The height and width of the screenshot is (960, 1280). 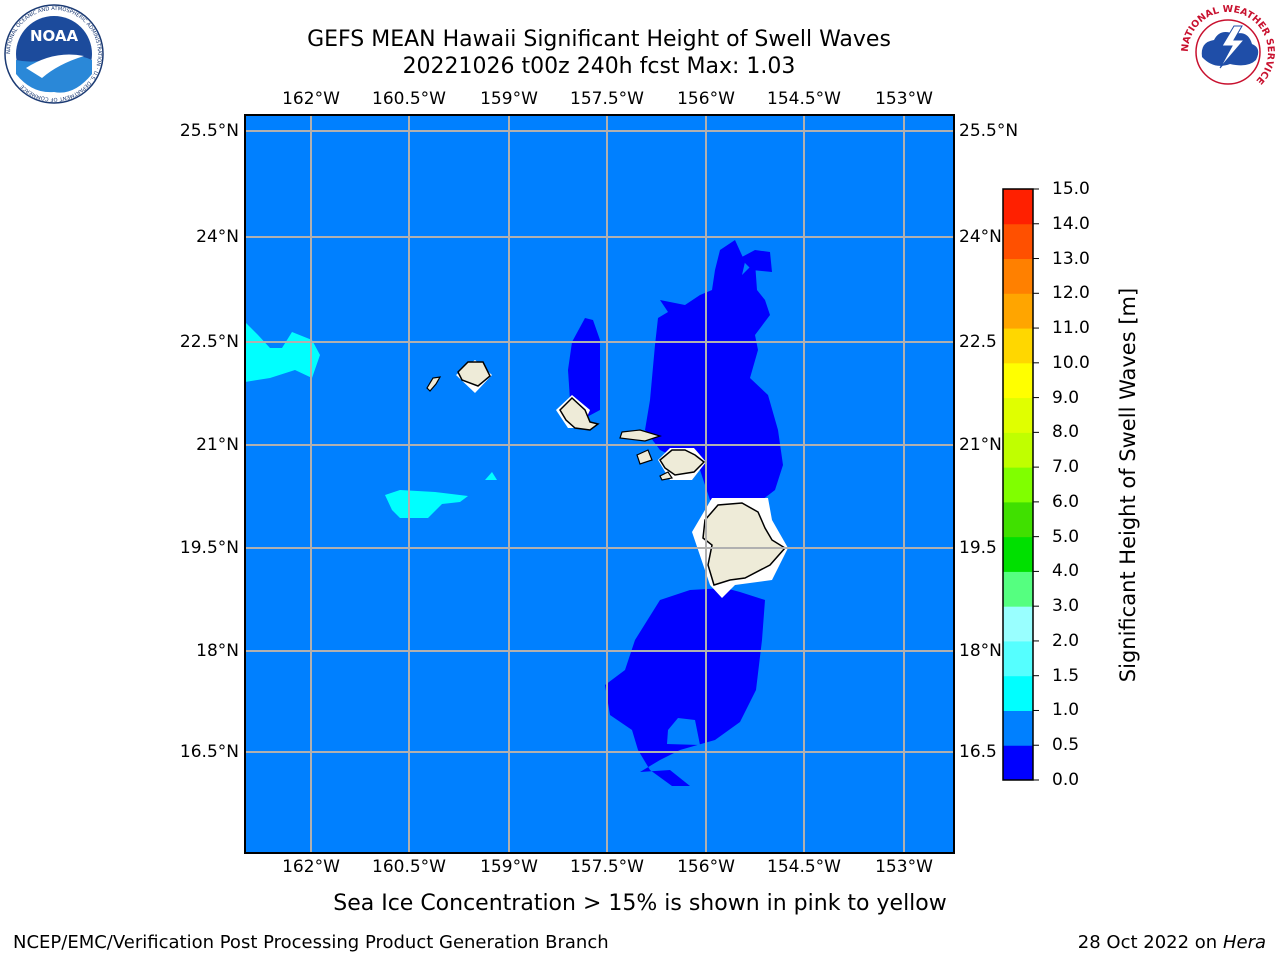 I want to click on colorbar-frame, so click(x=1018, y=484).